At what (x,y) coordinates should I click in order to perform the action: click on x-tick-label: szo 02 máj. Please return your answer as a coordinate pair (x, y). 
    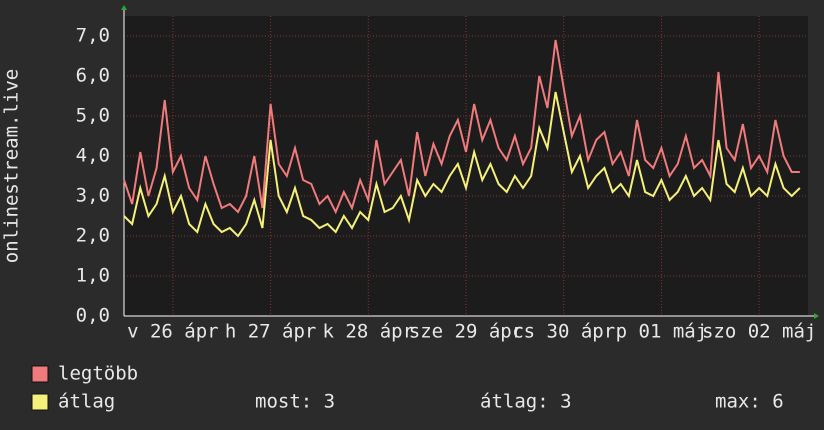
    Looking at the image, I should click on (759, 332).